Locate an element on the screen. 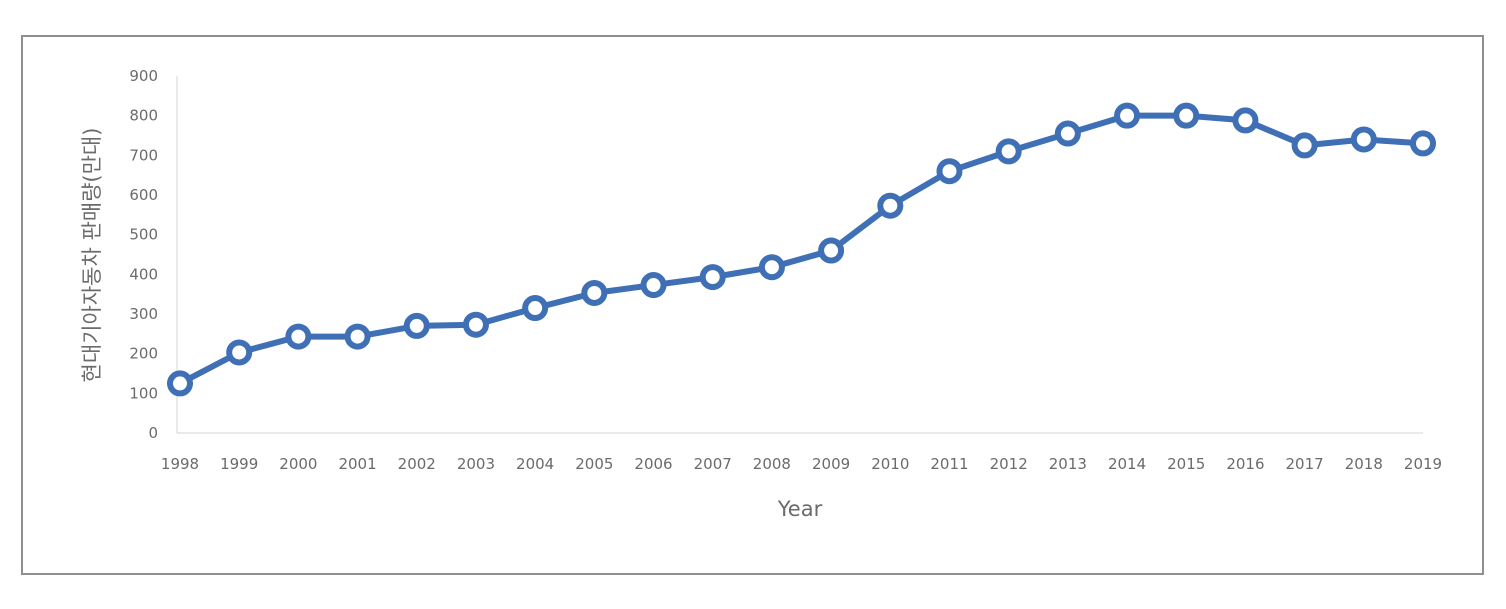 The height and width of the screenshot is (609, 1506). x-tick-label: 2011 is located at coordinates (949, 464).